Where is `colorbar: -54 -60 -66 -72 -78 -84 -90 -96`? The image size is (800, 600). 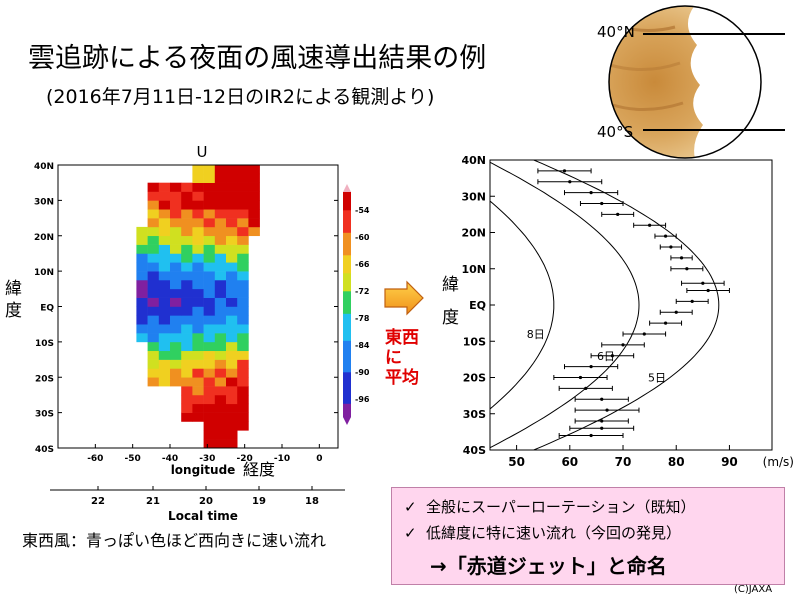
colorbar: -54 -60 -66 -72 -78 -84 -90 -96 is located at coordinates (356, 304).